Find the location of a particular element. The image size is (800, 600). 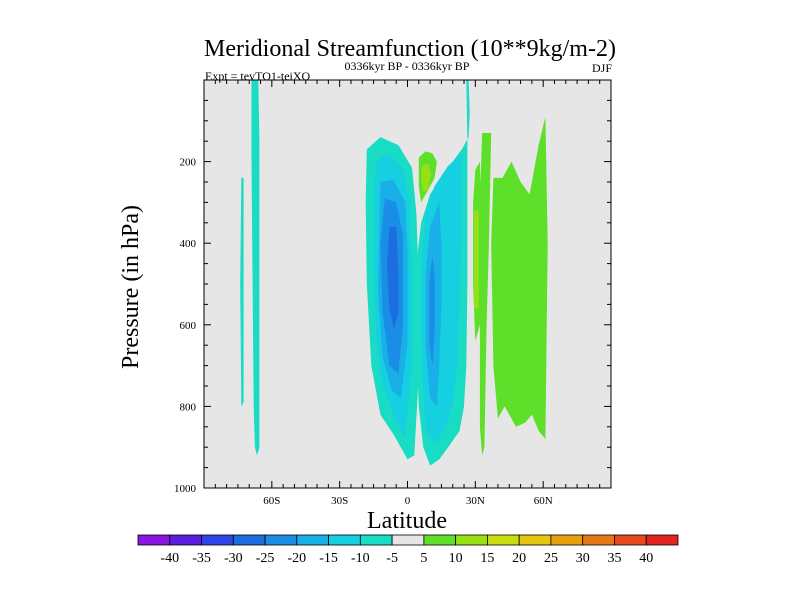

colorbar-label: 30 is located at coordinates (583, 558).